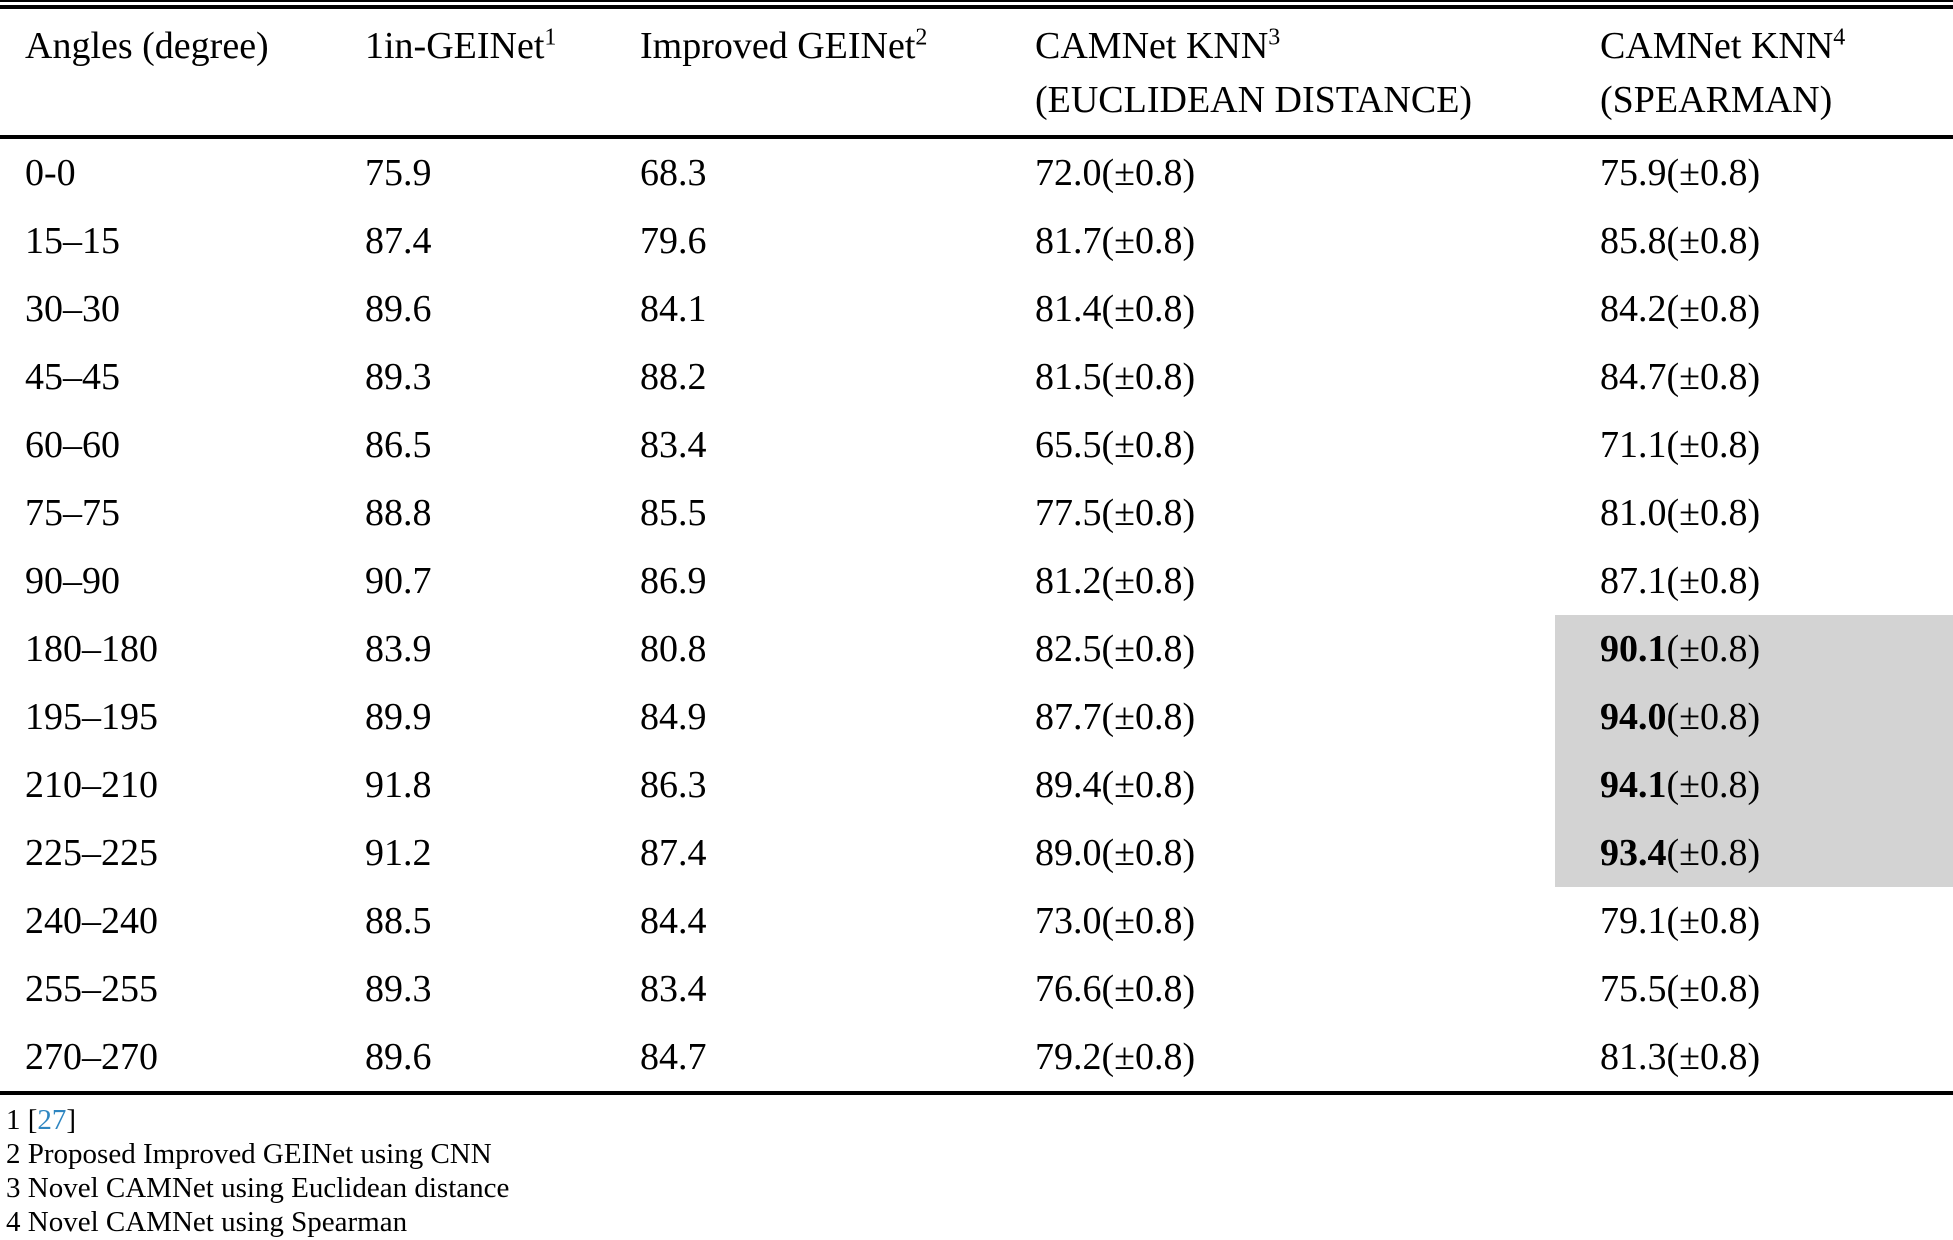 The height and width of the screenshot is (1240, 1953). What do you see at coordinates (91, 921) in the screenshot?
I see `cell-angle: 240–240` at bounding box center [91, 921].